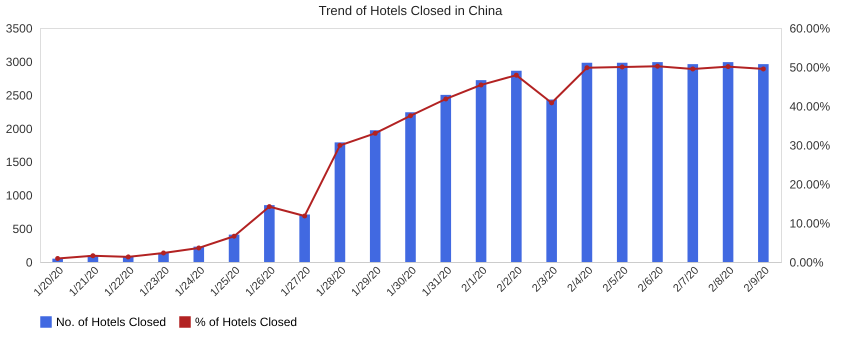 Image resolution: width=842 pixels, height=346 pixels. Describe the element at coordinates (22, 229) in the screenshot. I see `y-tick-label: 500` at that location.